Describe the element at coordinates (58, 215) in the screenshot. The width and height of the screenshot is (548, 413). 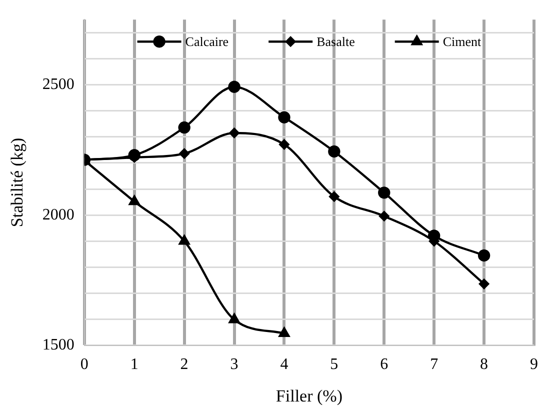
I see `y-tick-label: 2000` at that location.